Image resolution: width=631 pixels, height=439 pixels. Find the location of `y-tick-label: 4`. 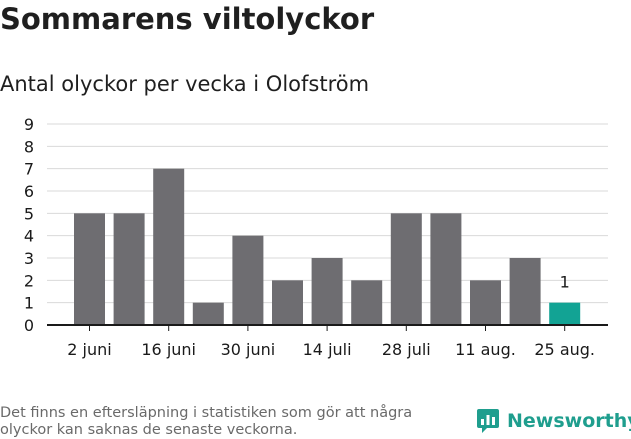

y-tick-label: 4 is located at coordinates (29, 236).